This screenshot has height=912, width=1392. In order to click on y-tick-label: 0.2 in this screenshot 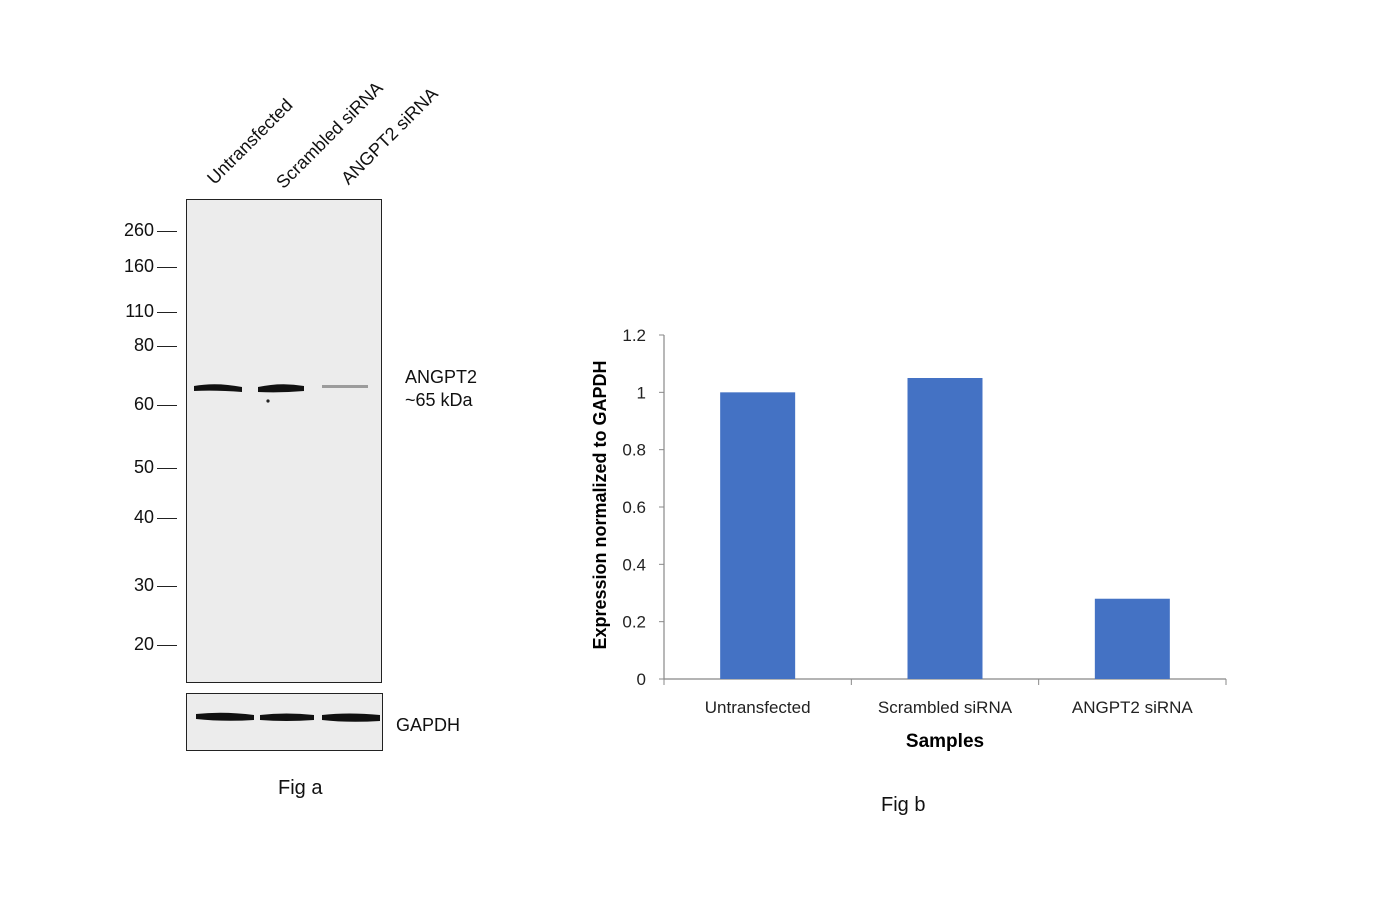, I will do `click(634, 622)`.